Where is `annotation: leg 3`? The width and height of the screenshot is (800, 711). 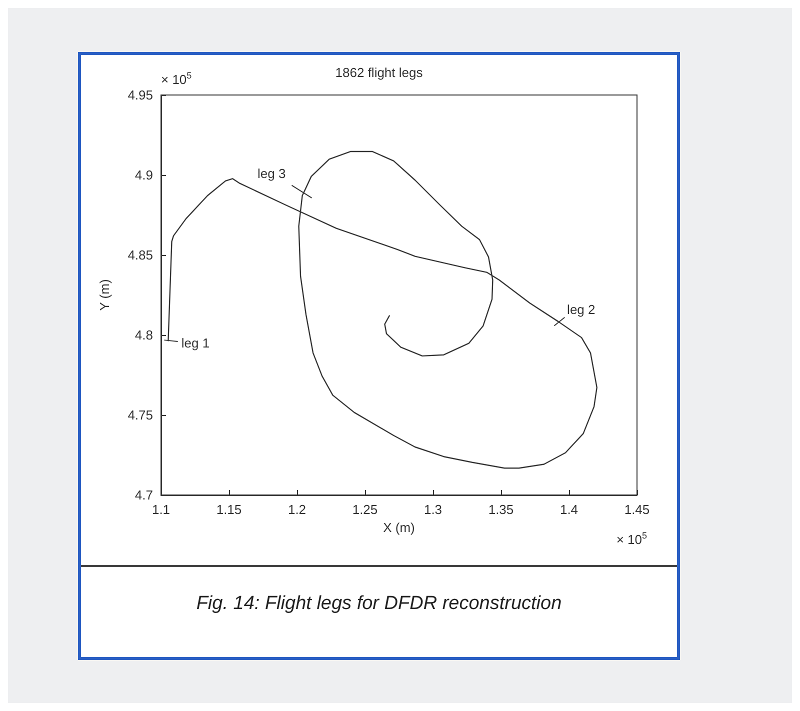 annotation: leg 3 is located at coordinates (272, 174).